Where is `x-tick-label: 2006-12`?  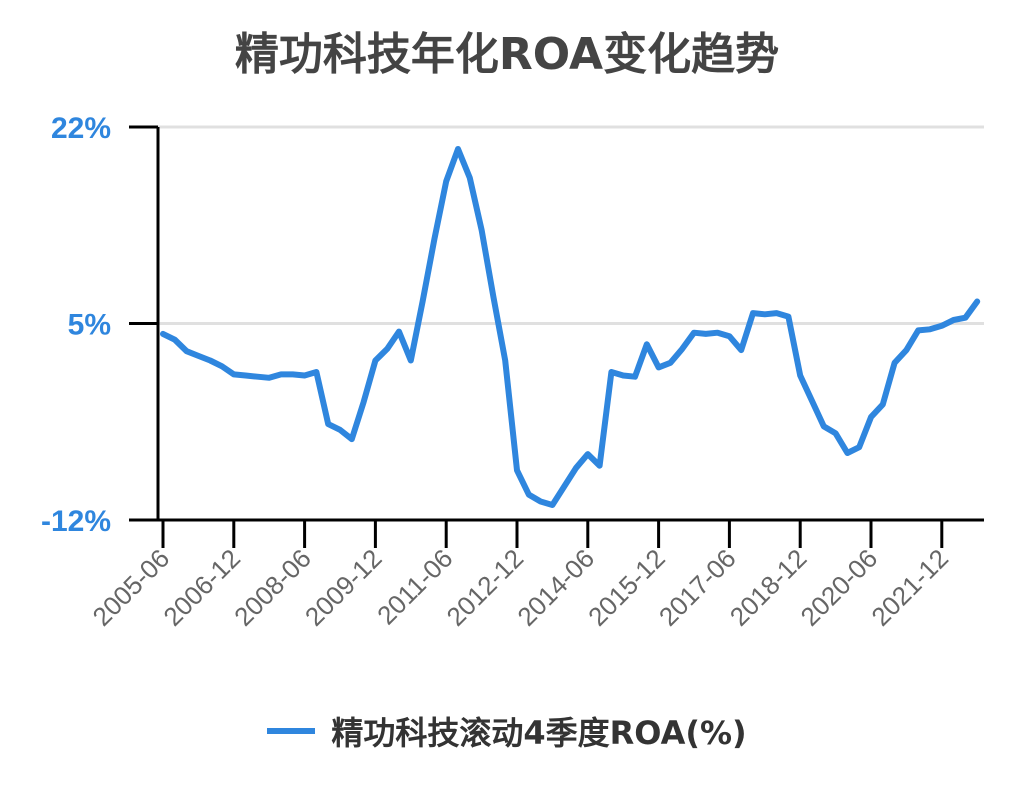 x-tick-label: 2006-12 is located at coordinates (201, 587).